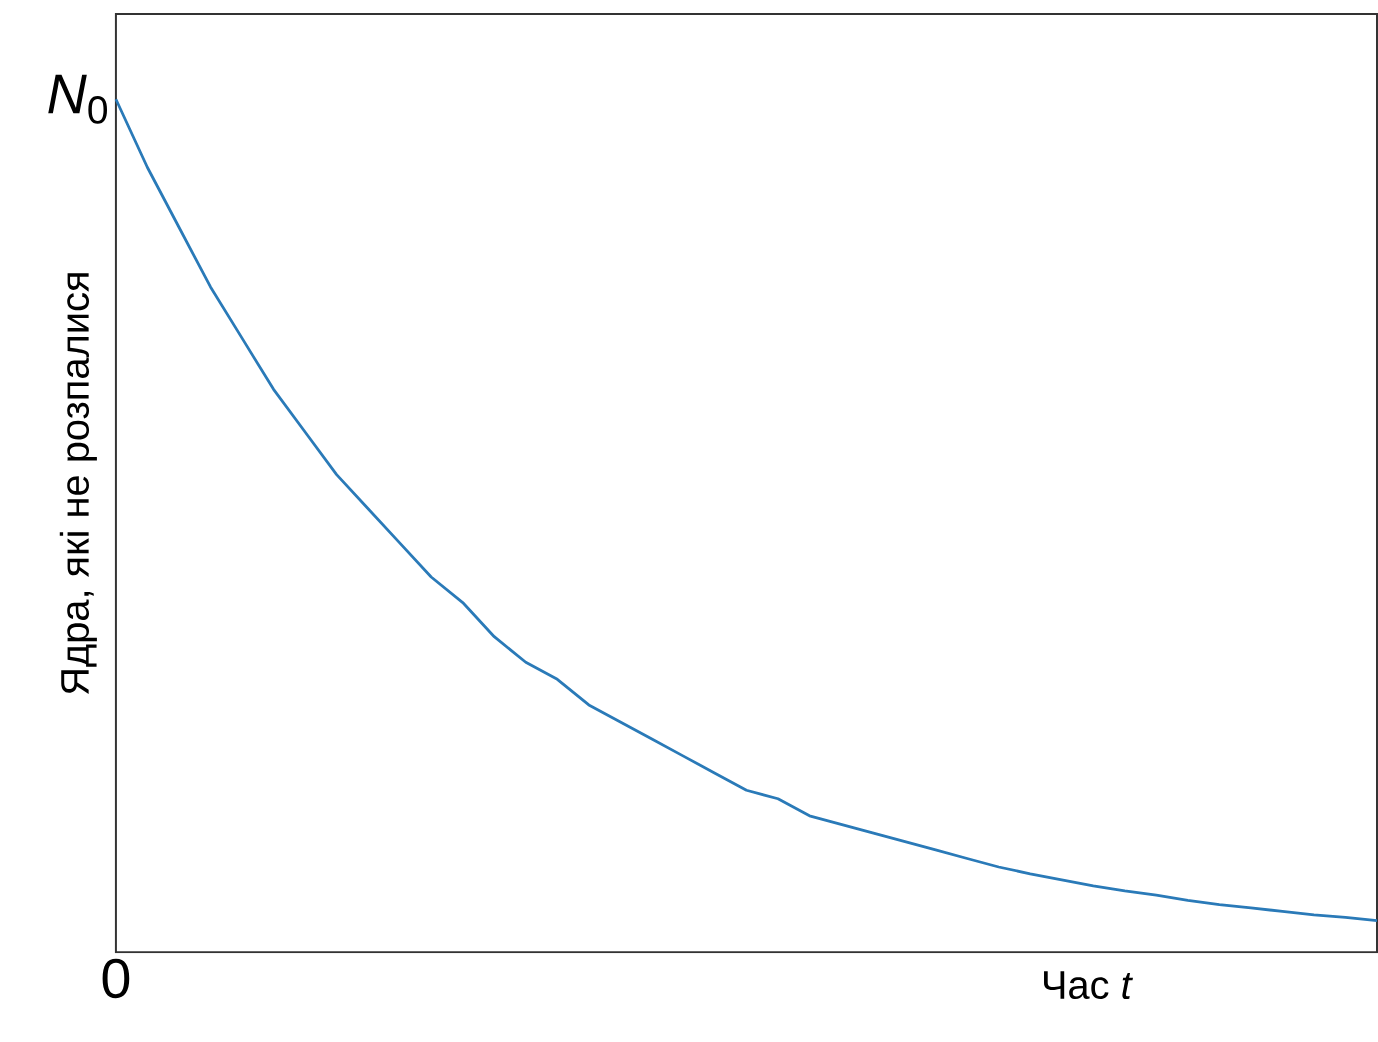 The width and height of the screenshot is (1378, 1042). I want to click on y-axis-title: Ядра, які не розпалися, so click(78, 483).